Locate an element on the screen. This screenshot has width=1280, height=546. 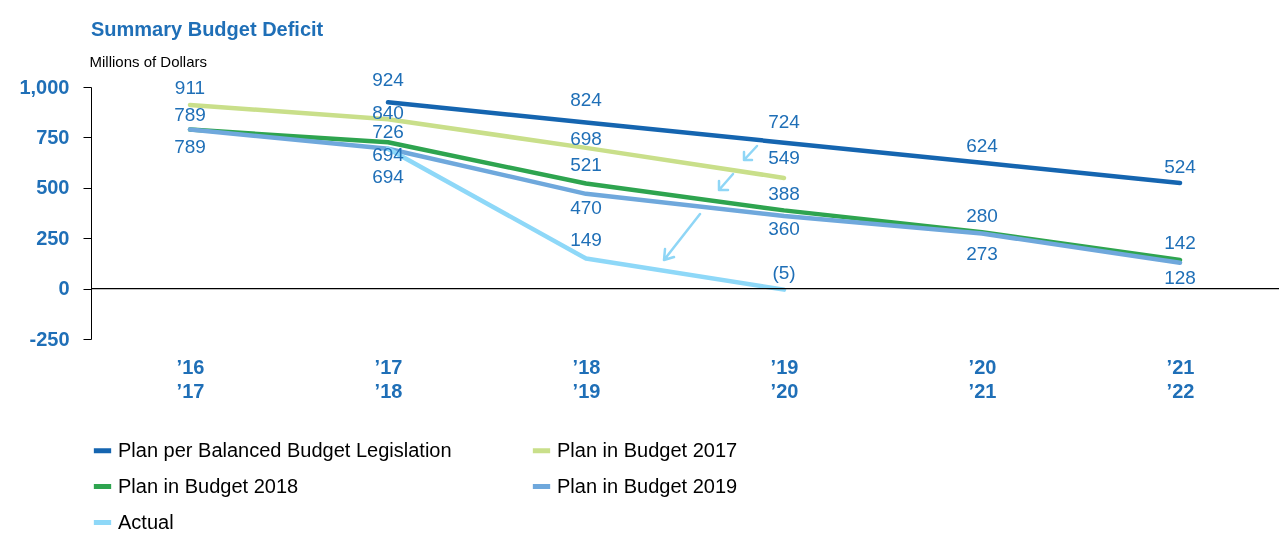
legend-label: Plan in Budget 2018 is located at coordinates (208, 485).